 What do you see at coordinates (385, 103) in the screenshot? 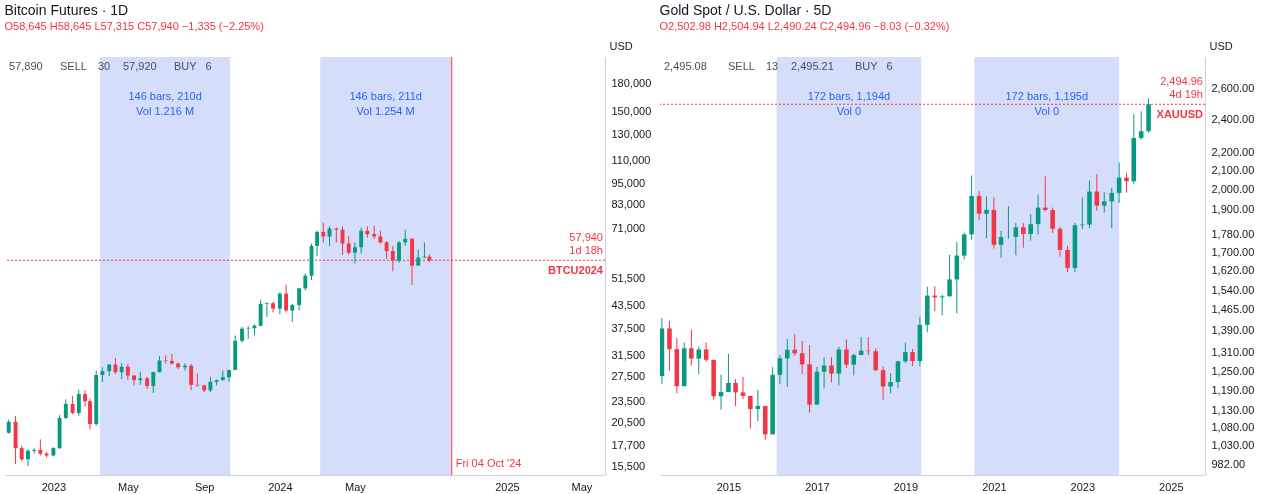
I see `band-label: 146 bars, 211d Vol 1.254 M` at bounding box center [385, 103].